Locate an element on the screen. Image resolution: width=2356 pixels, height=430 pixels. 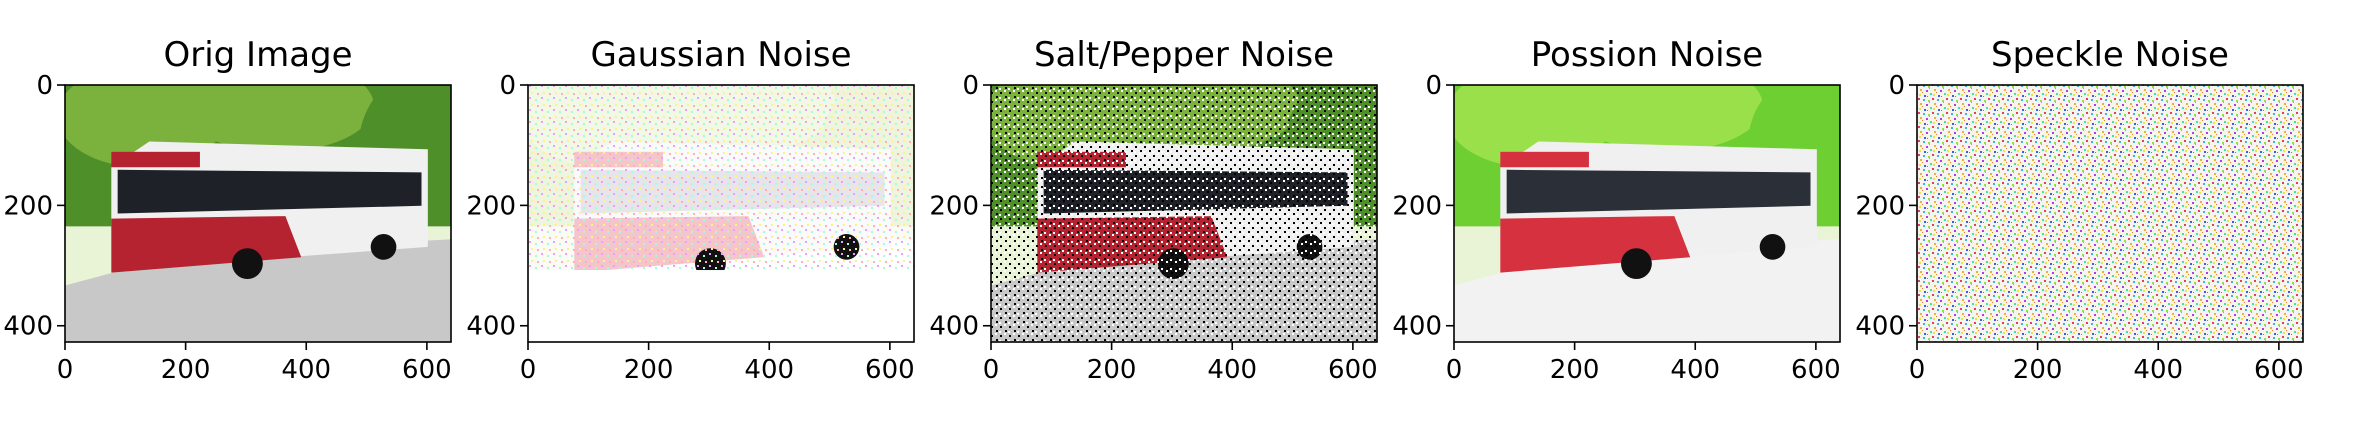
panel-title: Orig Image is located at coordinates (257, 55).